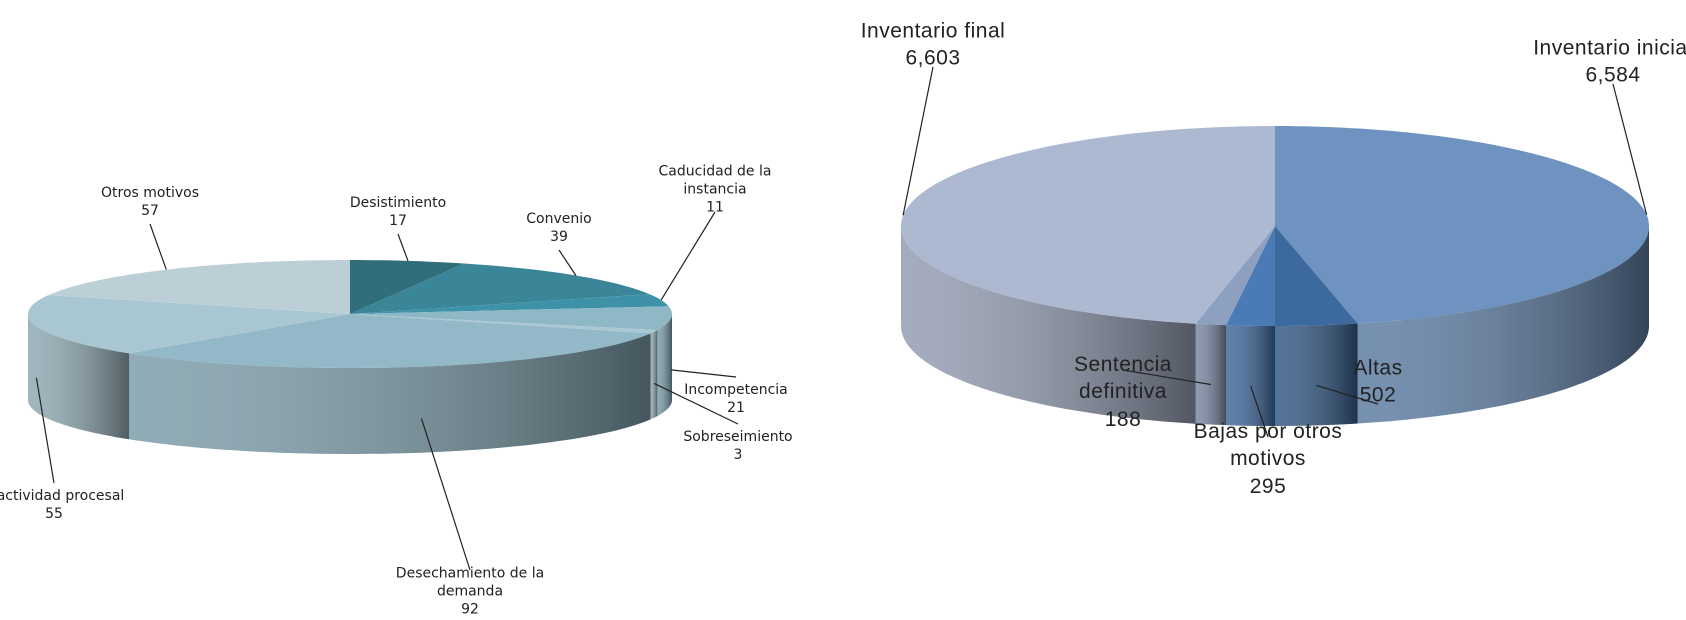  I want to click on label-value: 92, so click(470, 610).